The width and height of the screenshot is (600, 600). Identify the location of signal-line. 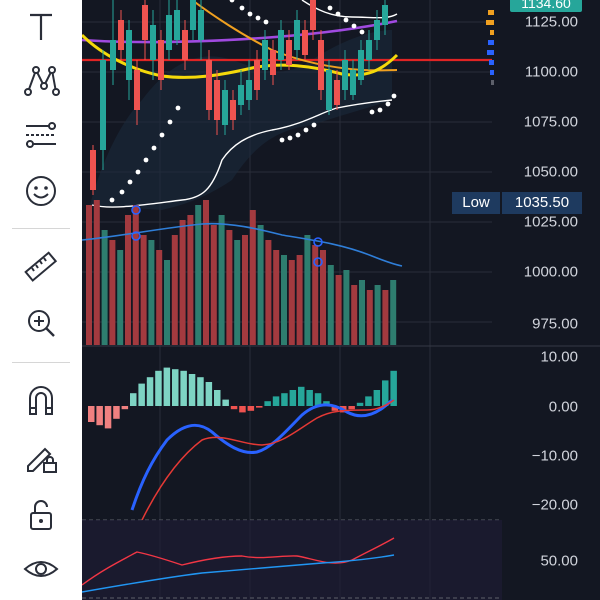
(268, 460).